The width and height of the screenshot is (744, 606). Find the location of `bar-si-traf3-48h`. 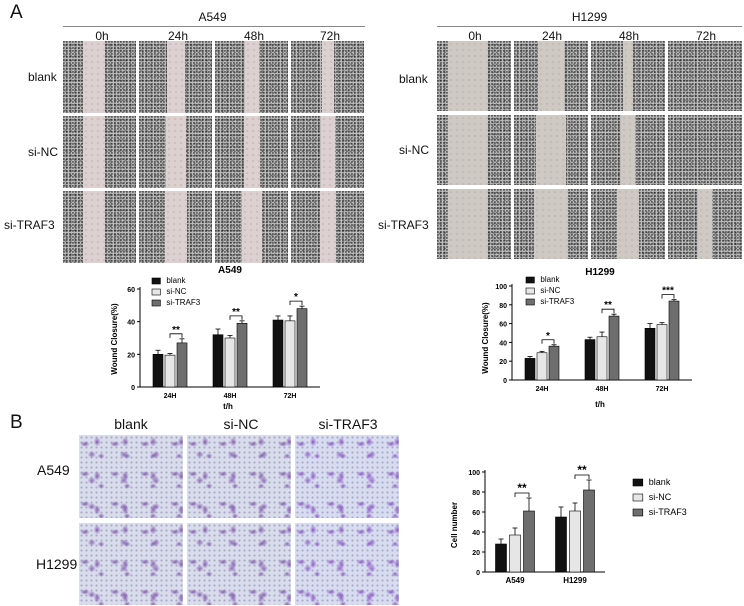

bar-si-traf3-48h is located at coordinates (242, 355).